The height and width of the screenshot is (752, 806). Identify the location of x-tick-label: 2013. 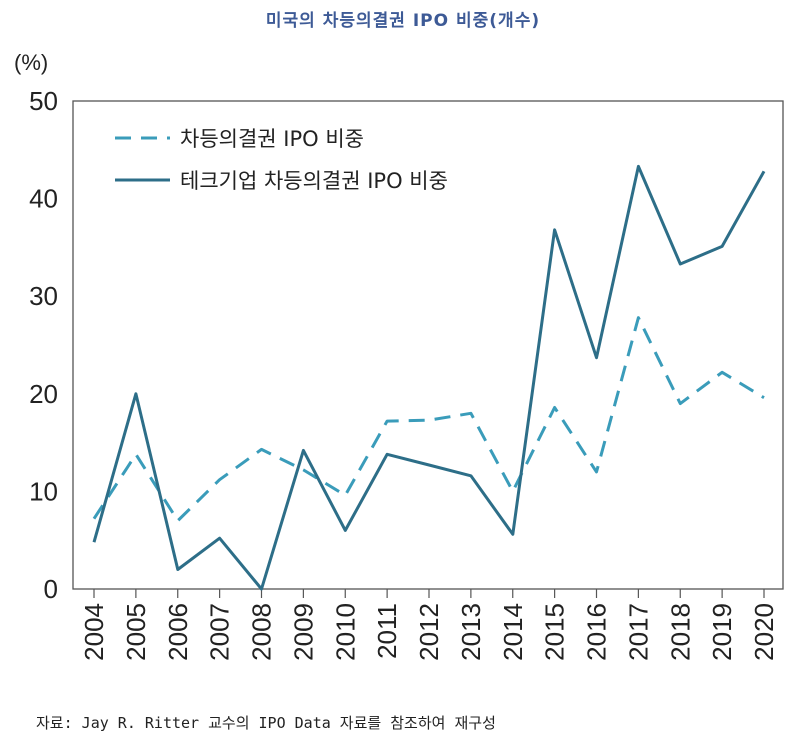
(471, 632).